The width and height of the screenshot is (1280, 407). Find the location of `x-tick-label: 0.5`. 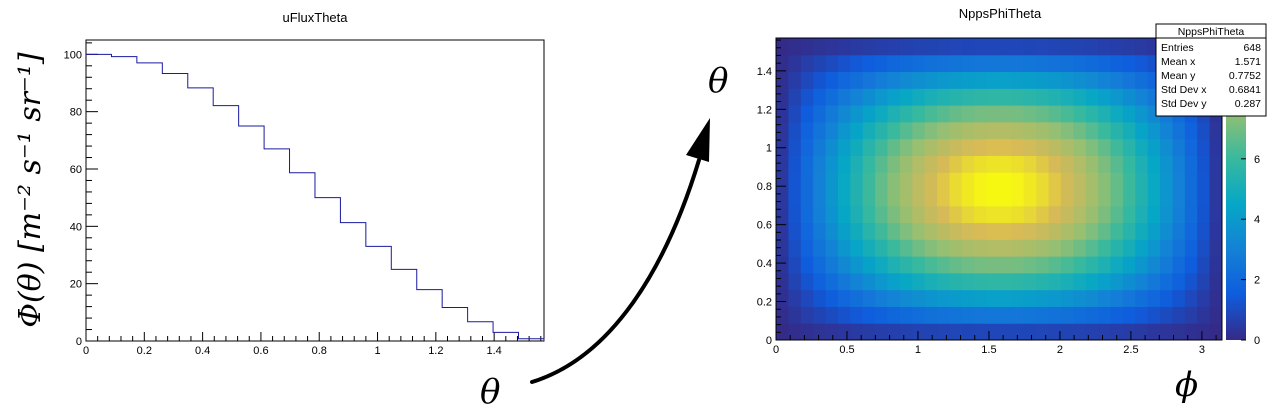

x-tick-label: 0.5 is located at coordinates (846, 350).